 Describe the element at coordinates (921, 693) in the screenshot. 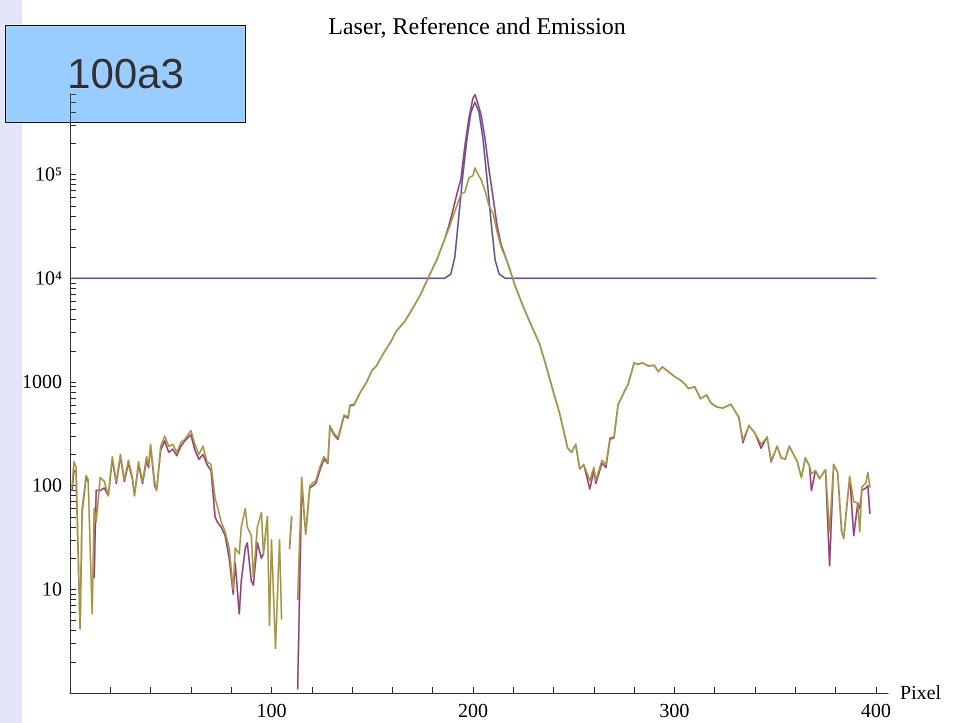

I see `x-axis-title: Pixel` at that location.